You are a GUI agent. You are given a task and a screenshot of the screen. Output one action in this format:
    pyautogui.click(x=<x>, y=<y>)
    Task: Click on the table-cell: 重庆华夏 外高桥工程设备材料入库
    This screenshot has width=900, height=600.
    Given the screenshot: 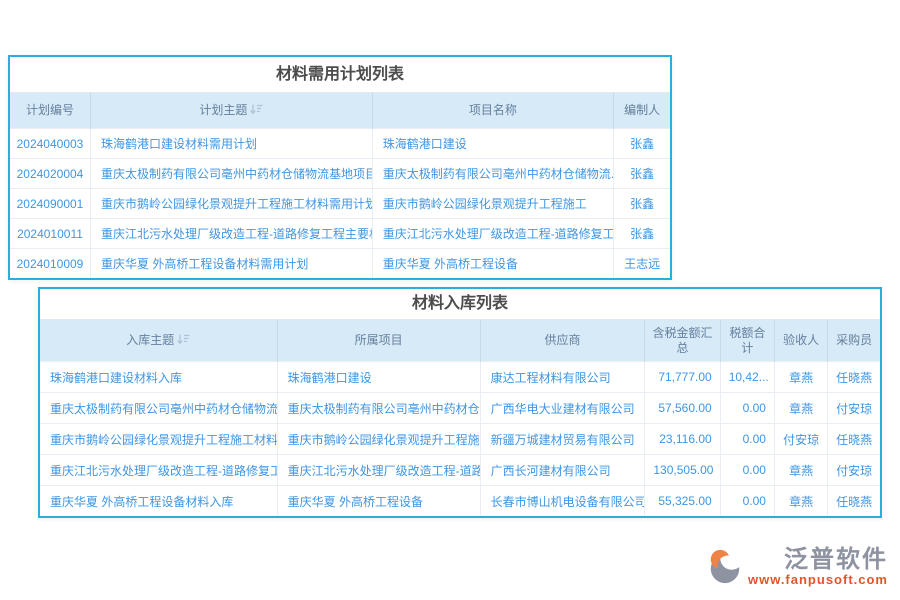 What is the action you would take?
    pyautogui.click(x=159, y=500)
    